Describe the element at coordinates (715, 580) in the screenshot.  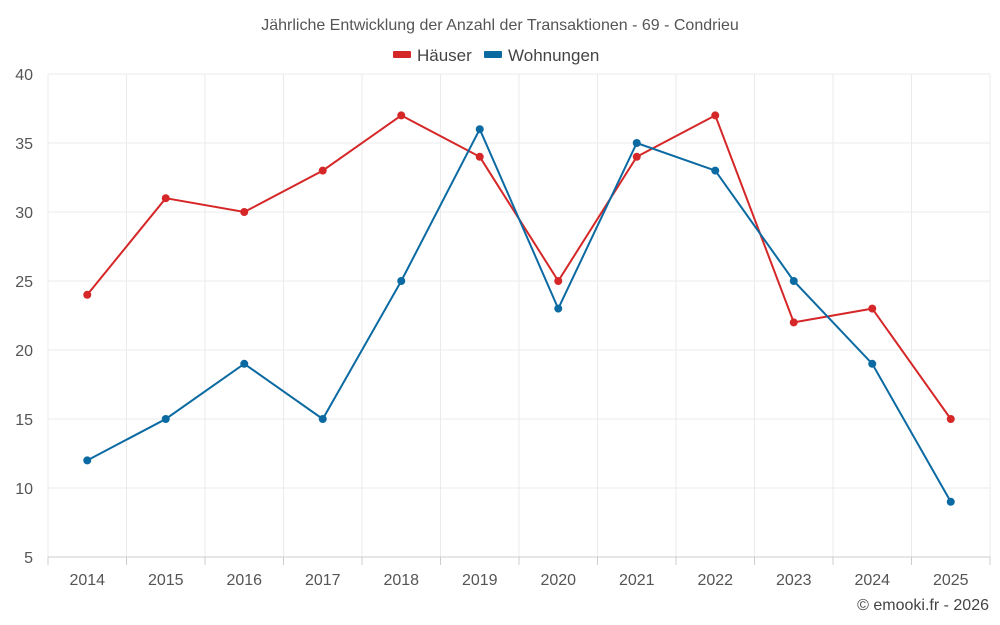
I see `x-tick-label: 2022` at that location.